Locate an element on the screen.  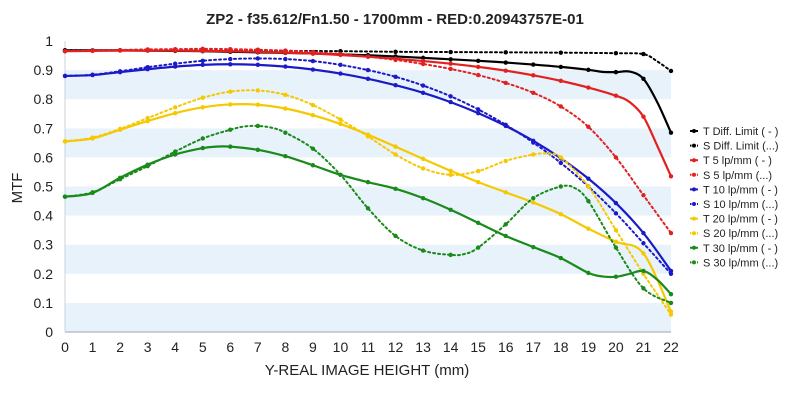
x-tick-label: 19 is located at coordinates (589, 347).